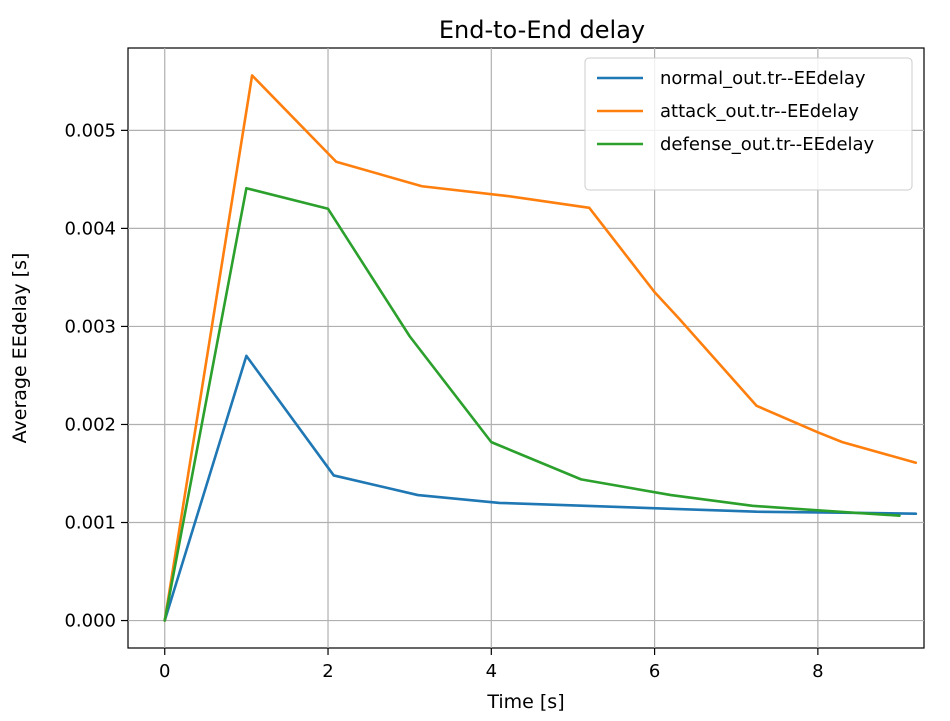 This screenshot has width=950, height=721. What do you see at coordinates (491, 671) in the screenshot?
I see `x-tick-label: 4` at bounding box center [491, 671].